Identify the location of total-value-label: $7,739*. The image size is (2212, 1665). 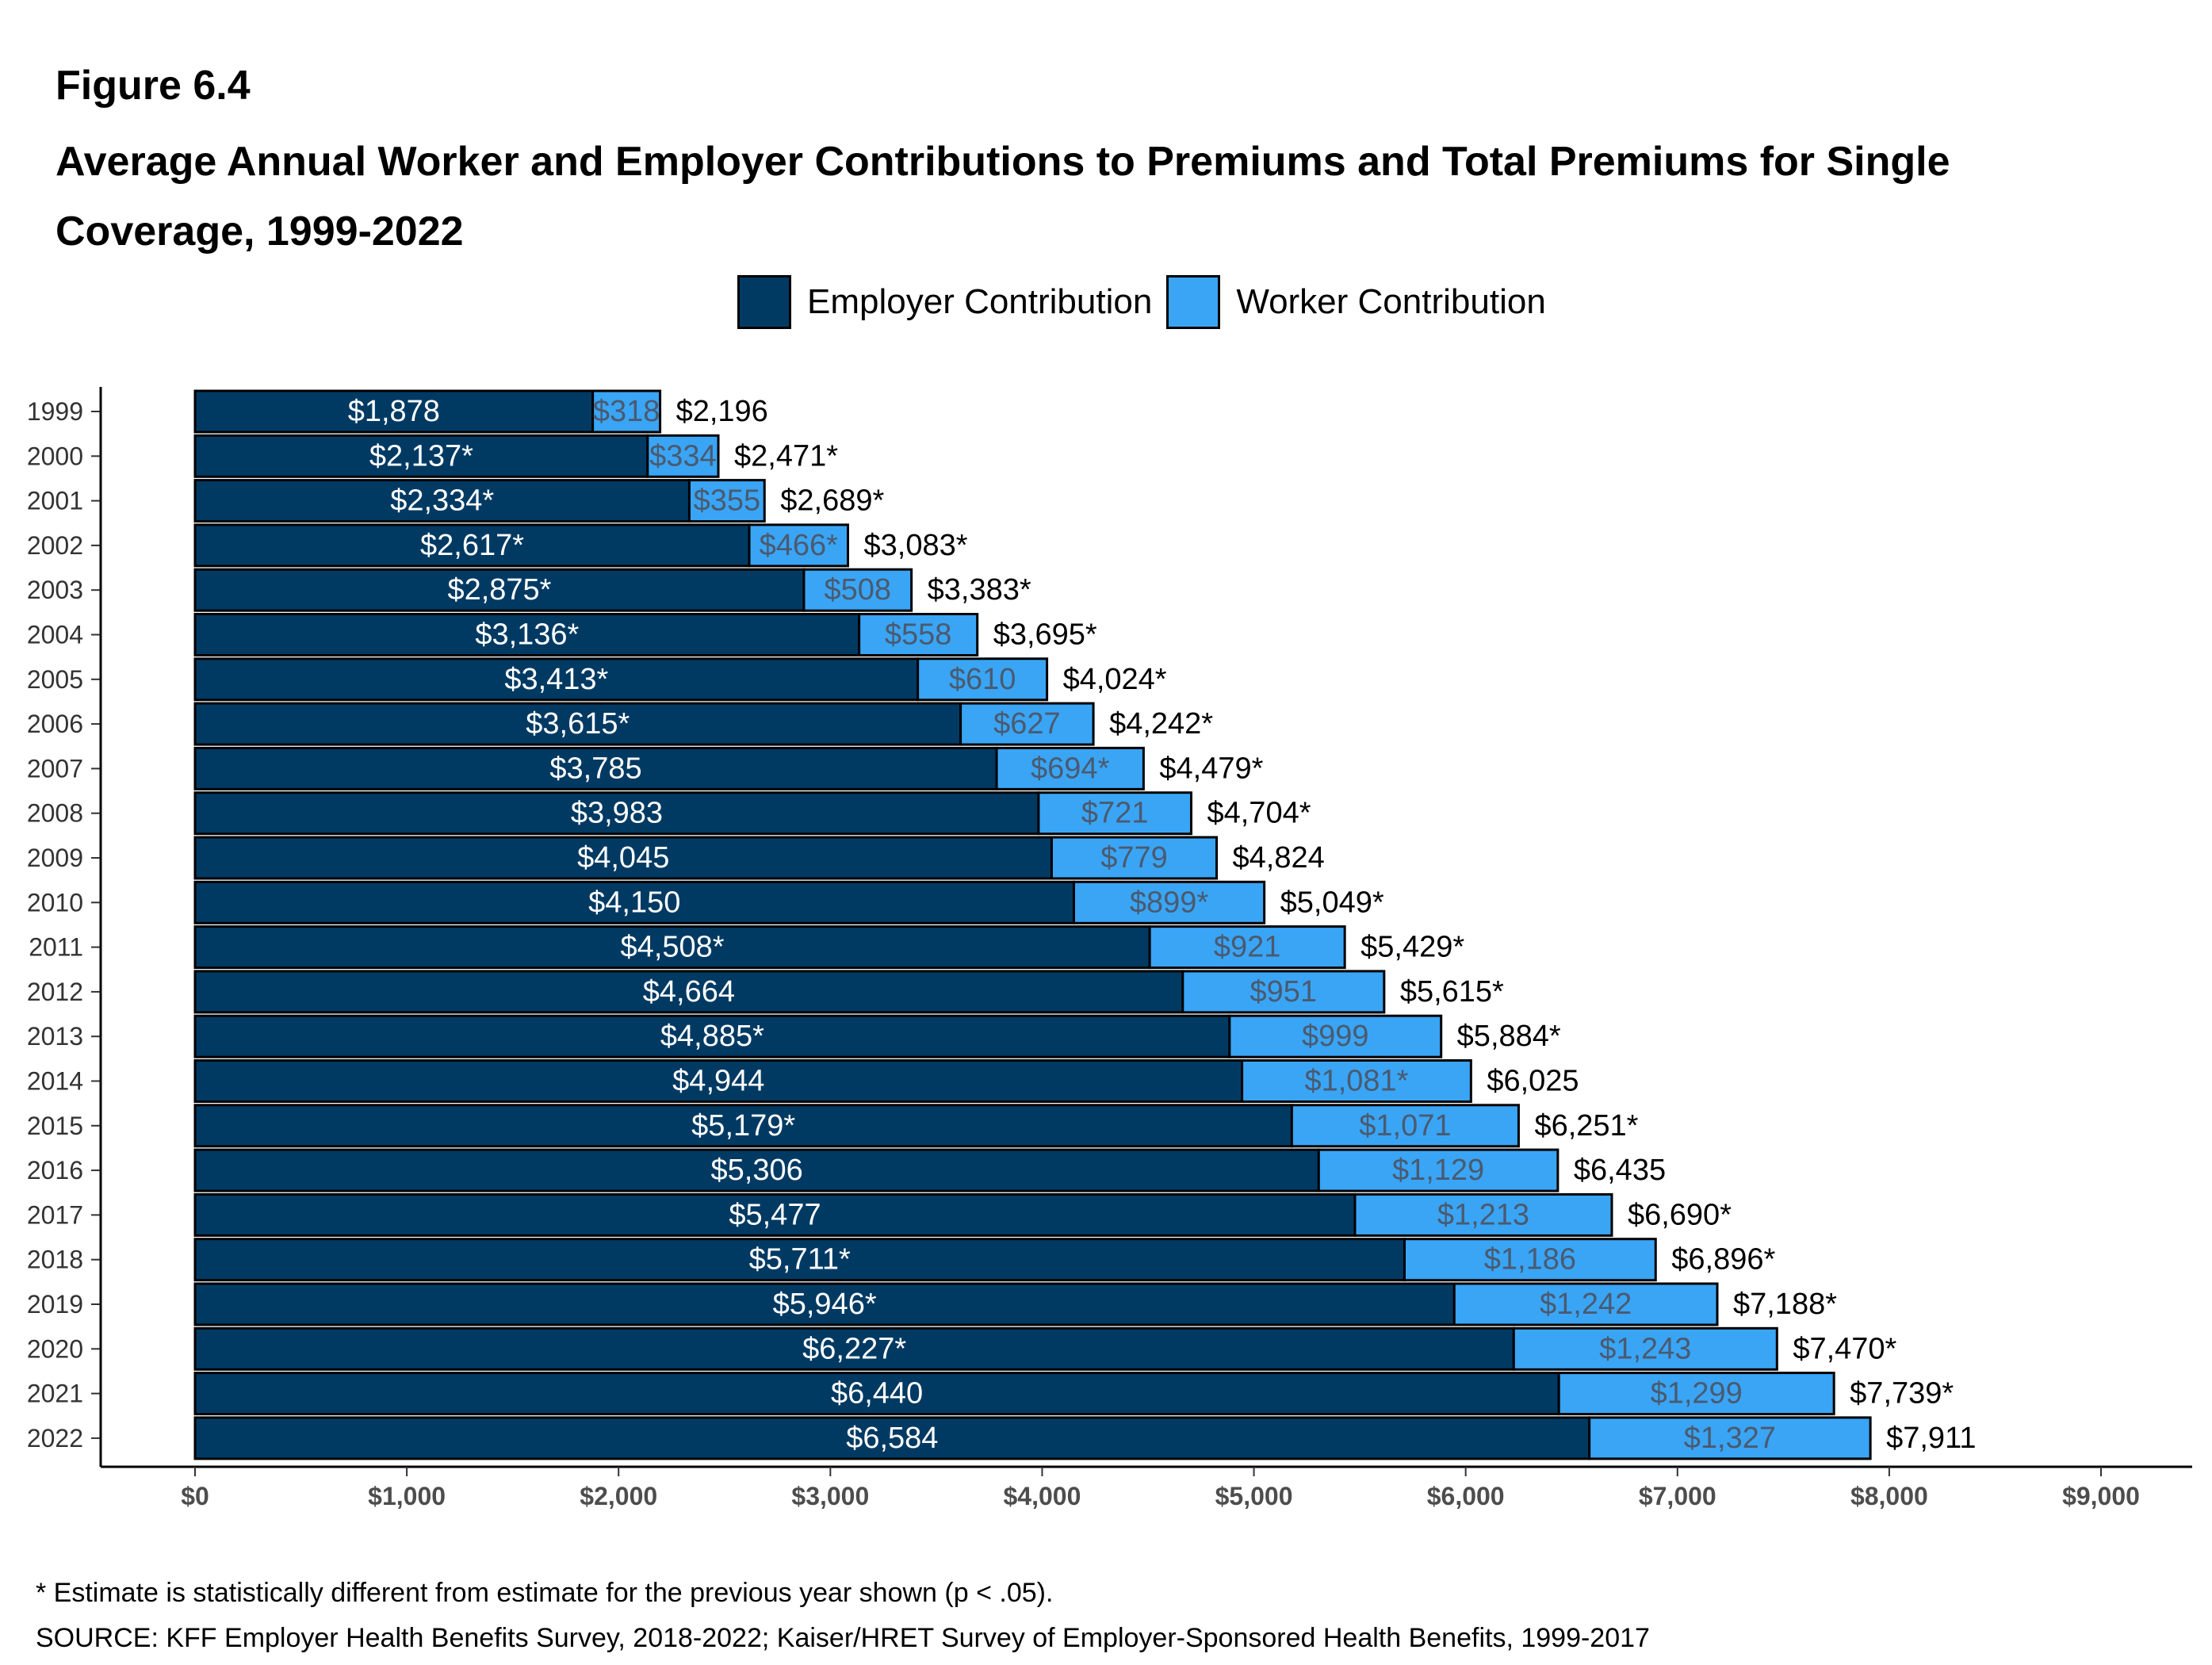
(1902, 1393).